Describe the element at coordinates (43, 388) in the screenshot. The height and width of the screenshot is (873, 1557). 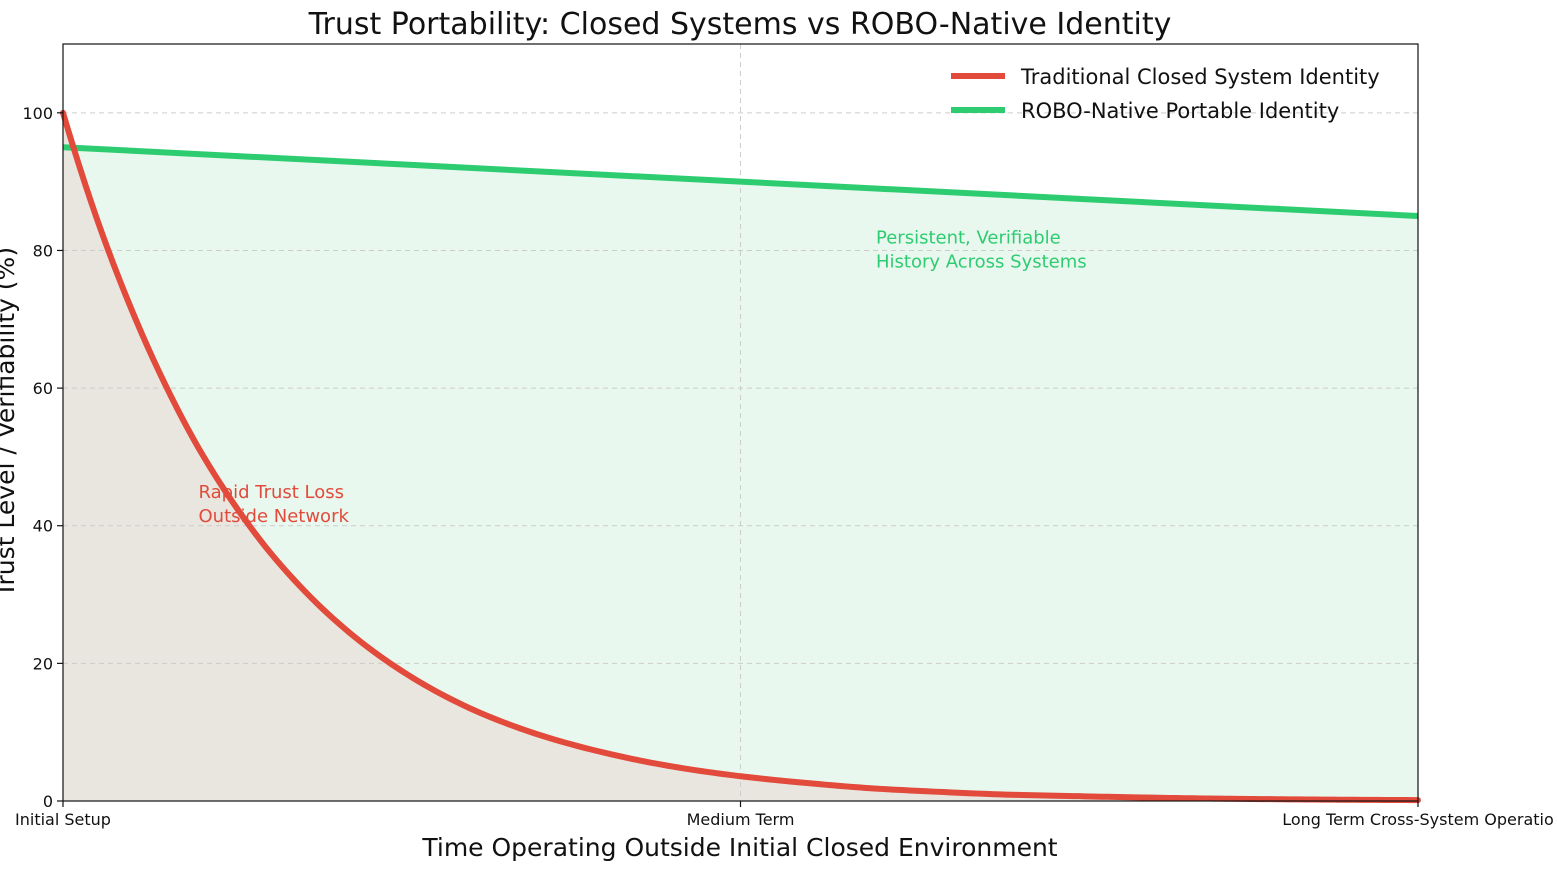
I see `y-tick-label-60: 60` at that location.